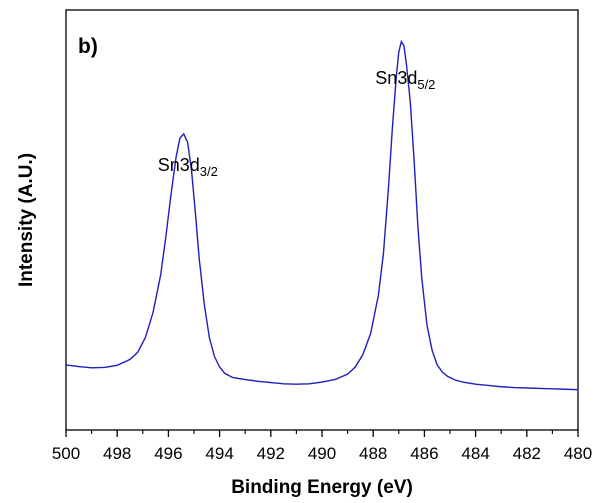 The height and width of the screenshot is (503, 598). Describe the element at coordinates (117, 453) in the screenshot. I see `x-tick-label: 498` at that location.